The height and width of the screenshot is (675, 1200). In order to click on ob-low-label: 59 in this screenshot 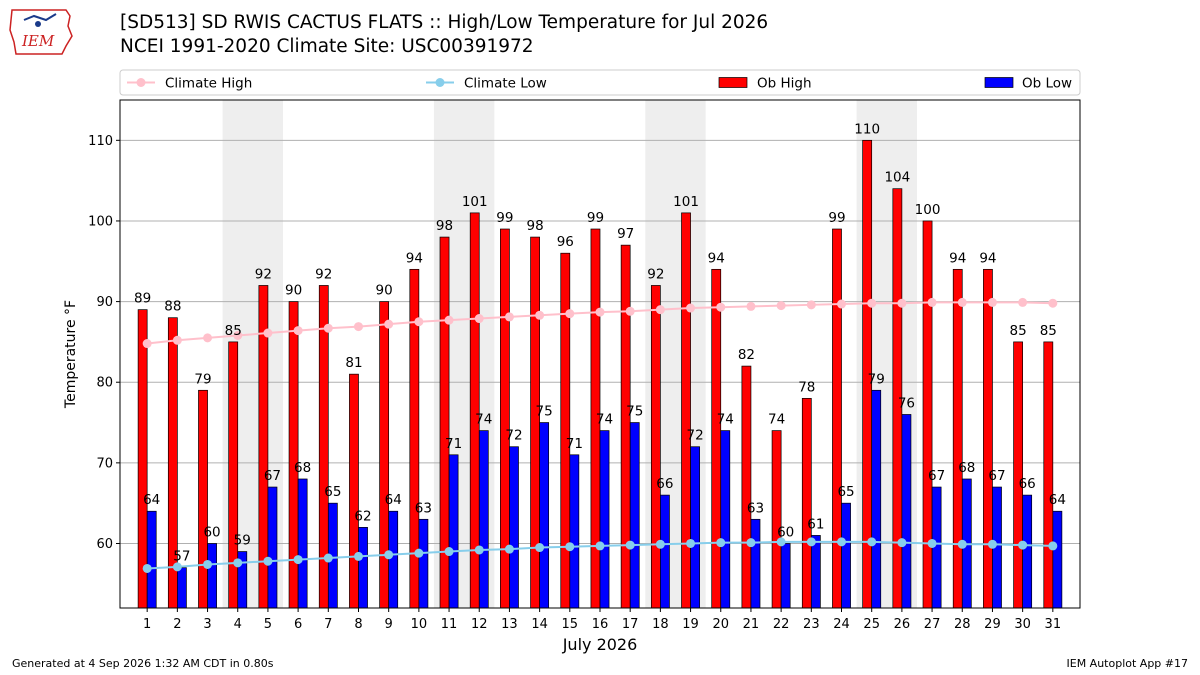, I will do `click(242, 541)`.